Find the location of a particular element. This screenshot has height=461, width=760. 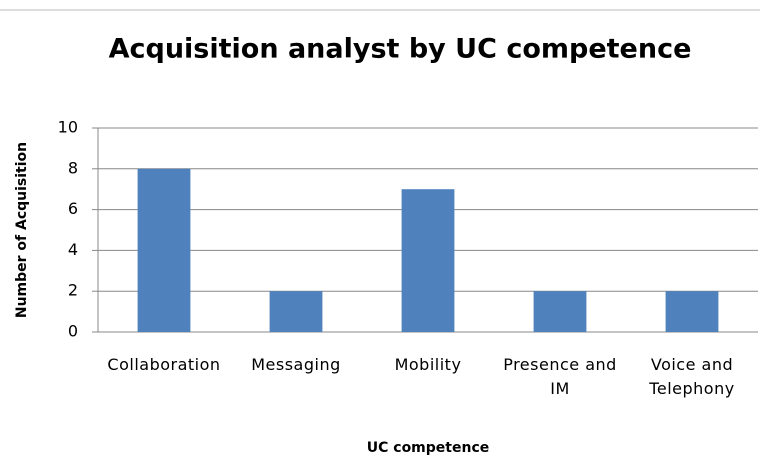

chart-title: Acquisition analyst by UC competence is located at coordinates (400, 49).